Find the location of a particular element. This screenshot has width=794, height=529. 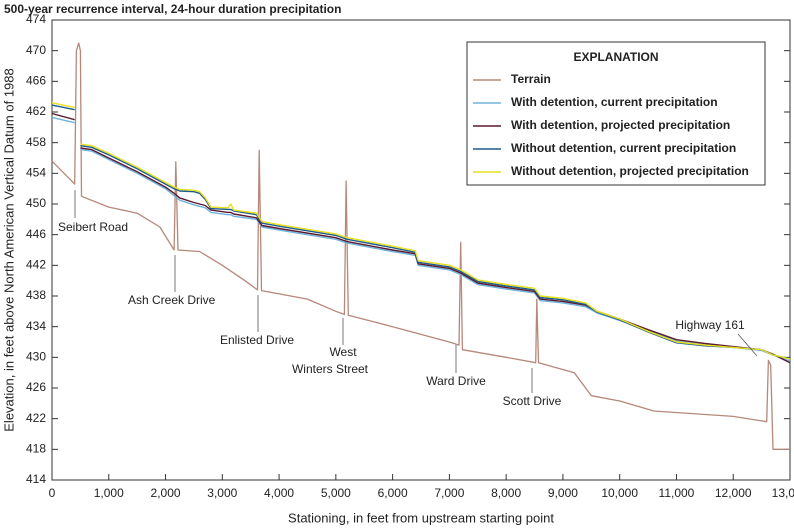

y-tick-label: 430 is located at coordinates (36, 357).